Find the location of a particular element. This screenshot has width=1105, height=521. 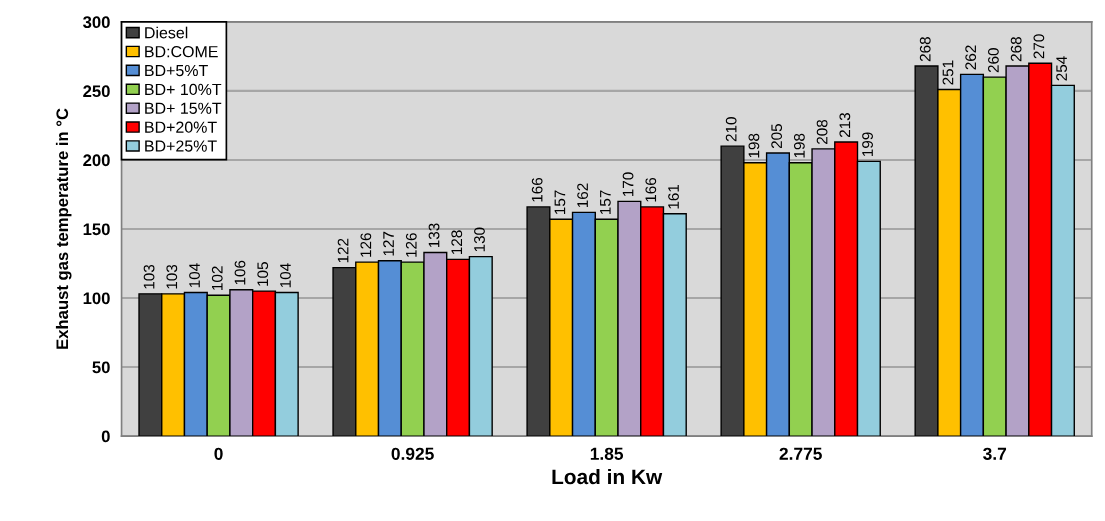

data-label: 260 is located at coordinates (993, 60).